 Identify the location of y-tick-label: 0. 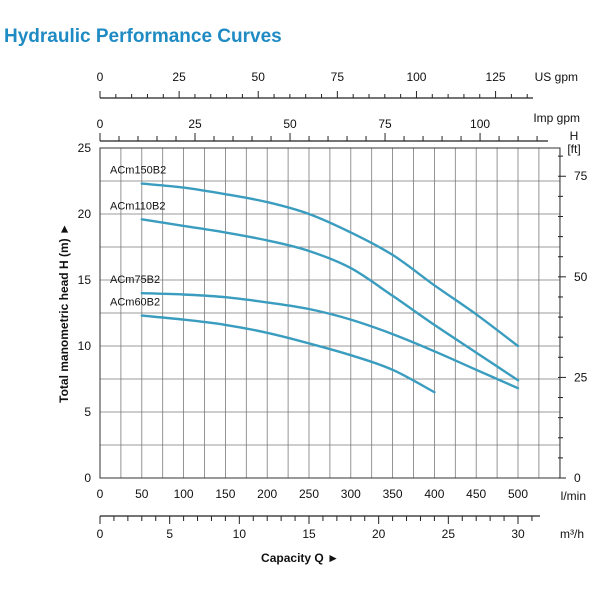
(87, 478).